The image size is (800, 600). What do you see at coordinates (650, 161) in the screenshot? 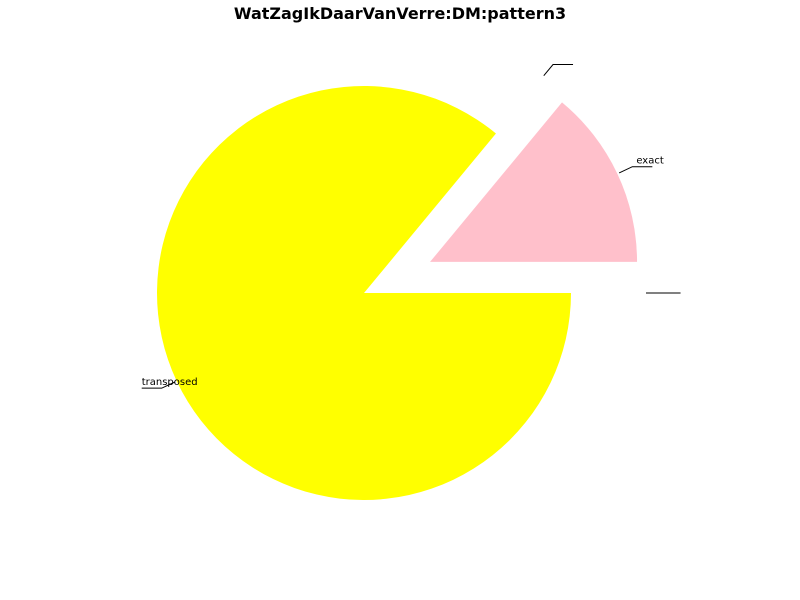
I see `slice-label-exact: exact` at bounding box center [650, 161].